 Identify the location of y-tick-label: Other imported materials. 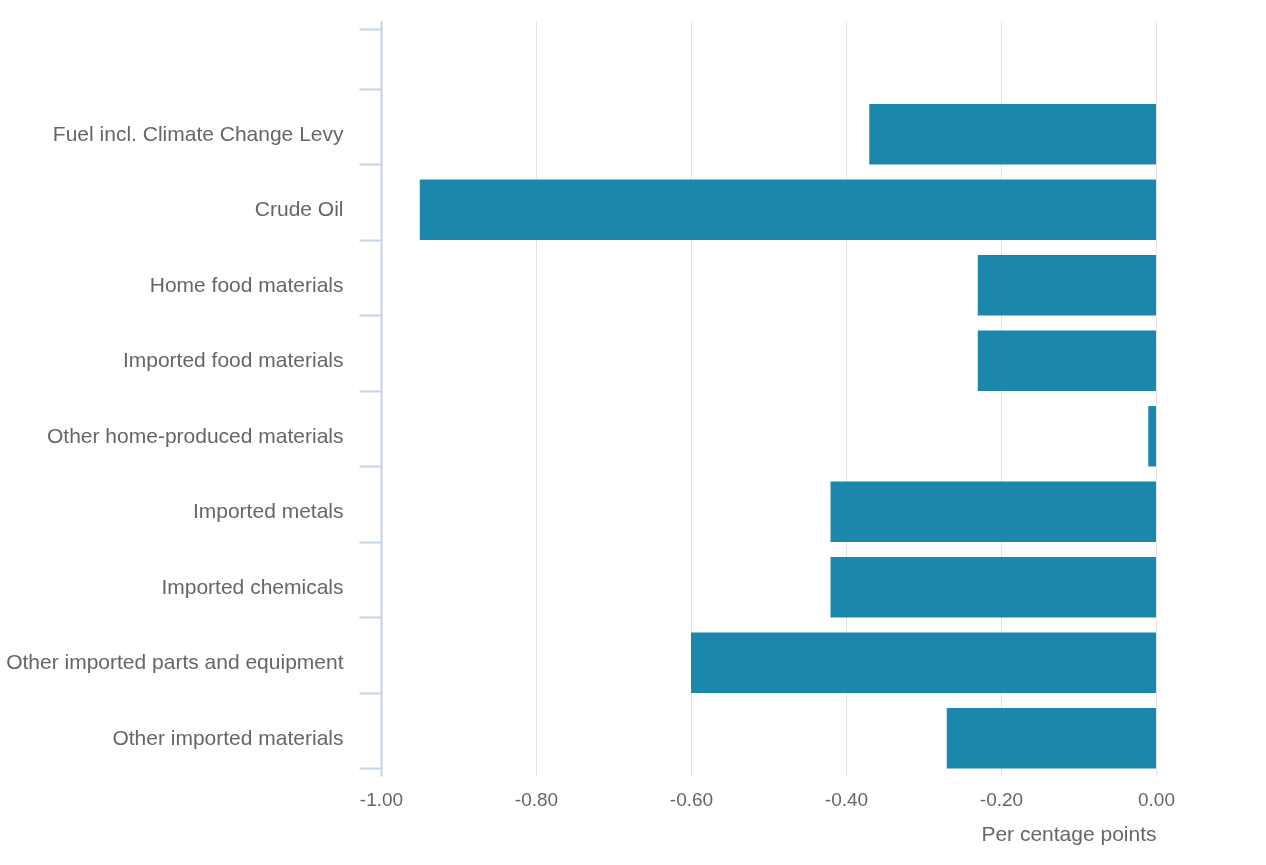
(228, 737).